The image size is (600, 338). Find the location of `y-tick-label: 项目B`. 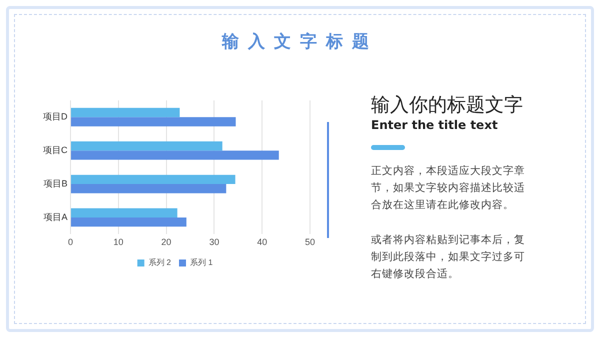

y-tick-label: 项目B is located at coordinates (55, 183).